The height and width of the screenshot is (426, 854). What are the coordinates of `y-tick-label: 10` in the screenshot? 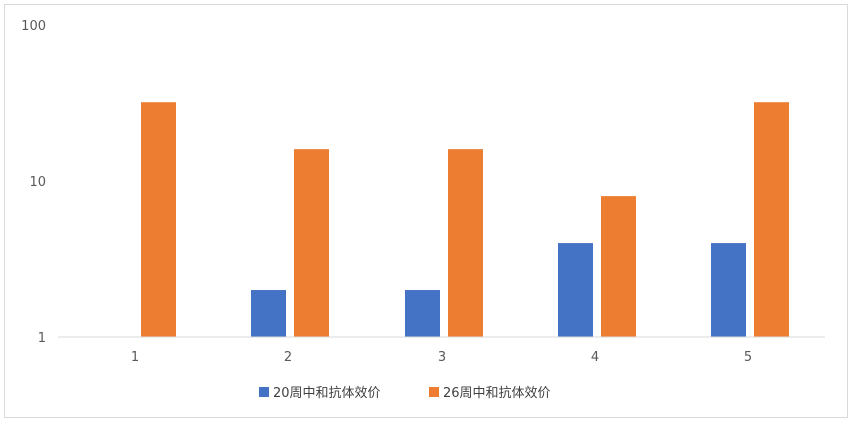 It's located at (37, 182).